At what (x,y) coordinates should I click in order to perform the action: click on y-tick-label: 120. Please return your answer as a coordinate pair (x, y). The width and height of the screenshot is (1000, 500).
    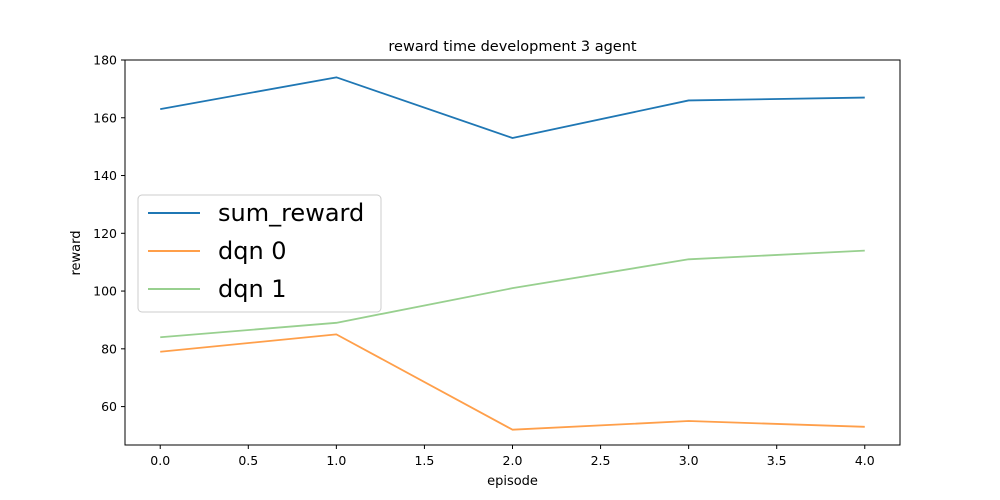
    Looking at the image, I should click on (105, 233).